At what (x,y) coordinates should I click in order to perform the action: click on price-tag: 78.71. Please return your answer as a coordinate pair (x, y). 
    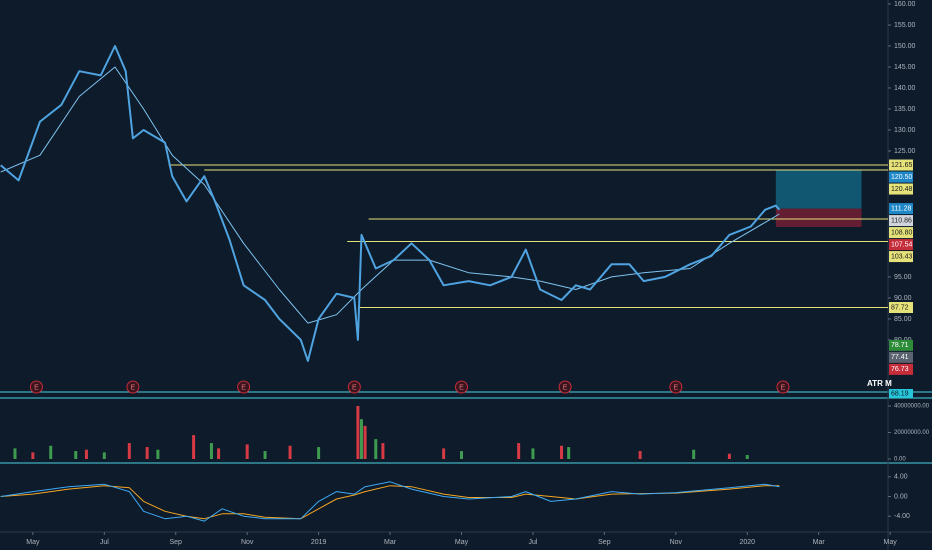
    Looking at the image, I should click on (901, 345).